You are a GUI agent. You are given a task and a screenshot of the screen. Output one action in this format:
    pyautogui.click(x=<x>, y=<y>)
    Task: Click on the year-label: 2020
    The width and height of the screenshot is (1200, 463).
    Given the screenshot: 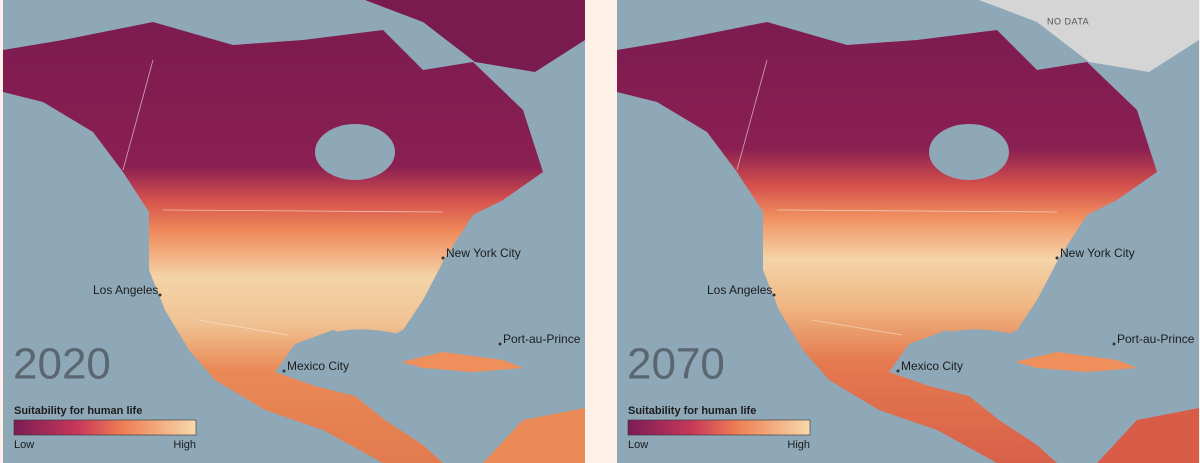 What is the action you would take?
    pyautogui.click(x=62, y=364)
    